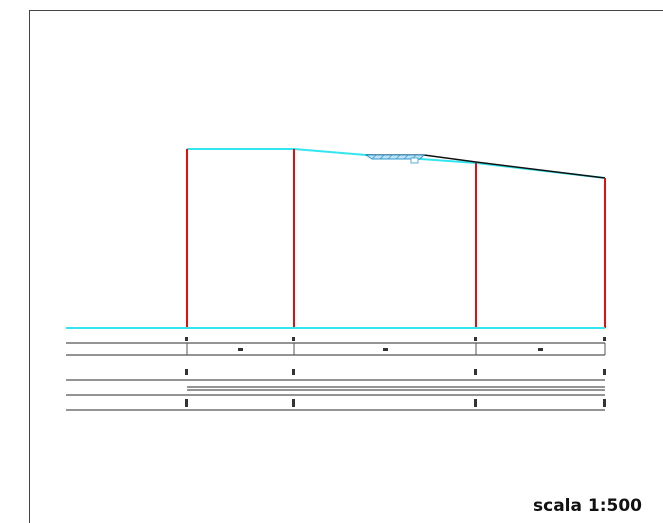 Image resolution: width=663 pixels, height=523 pixels. What do you see at coordinates (396, 349) in the screenshot?
I see `table-ticks` at bounding box center [396, 349].